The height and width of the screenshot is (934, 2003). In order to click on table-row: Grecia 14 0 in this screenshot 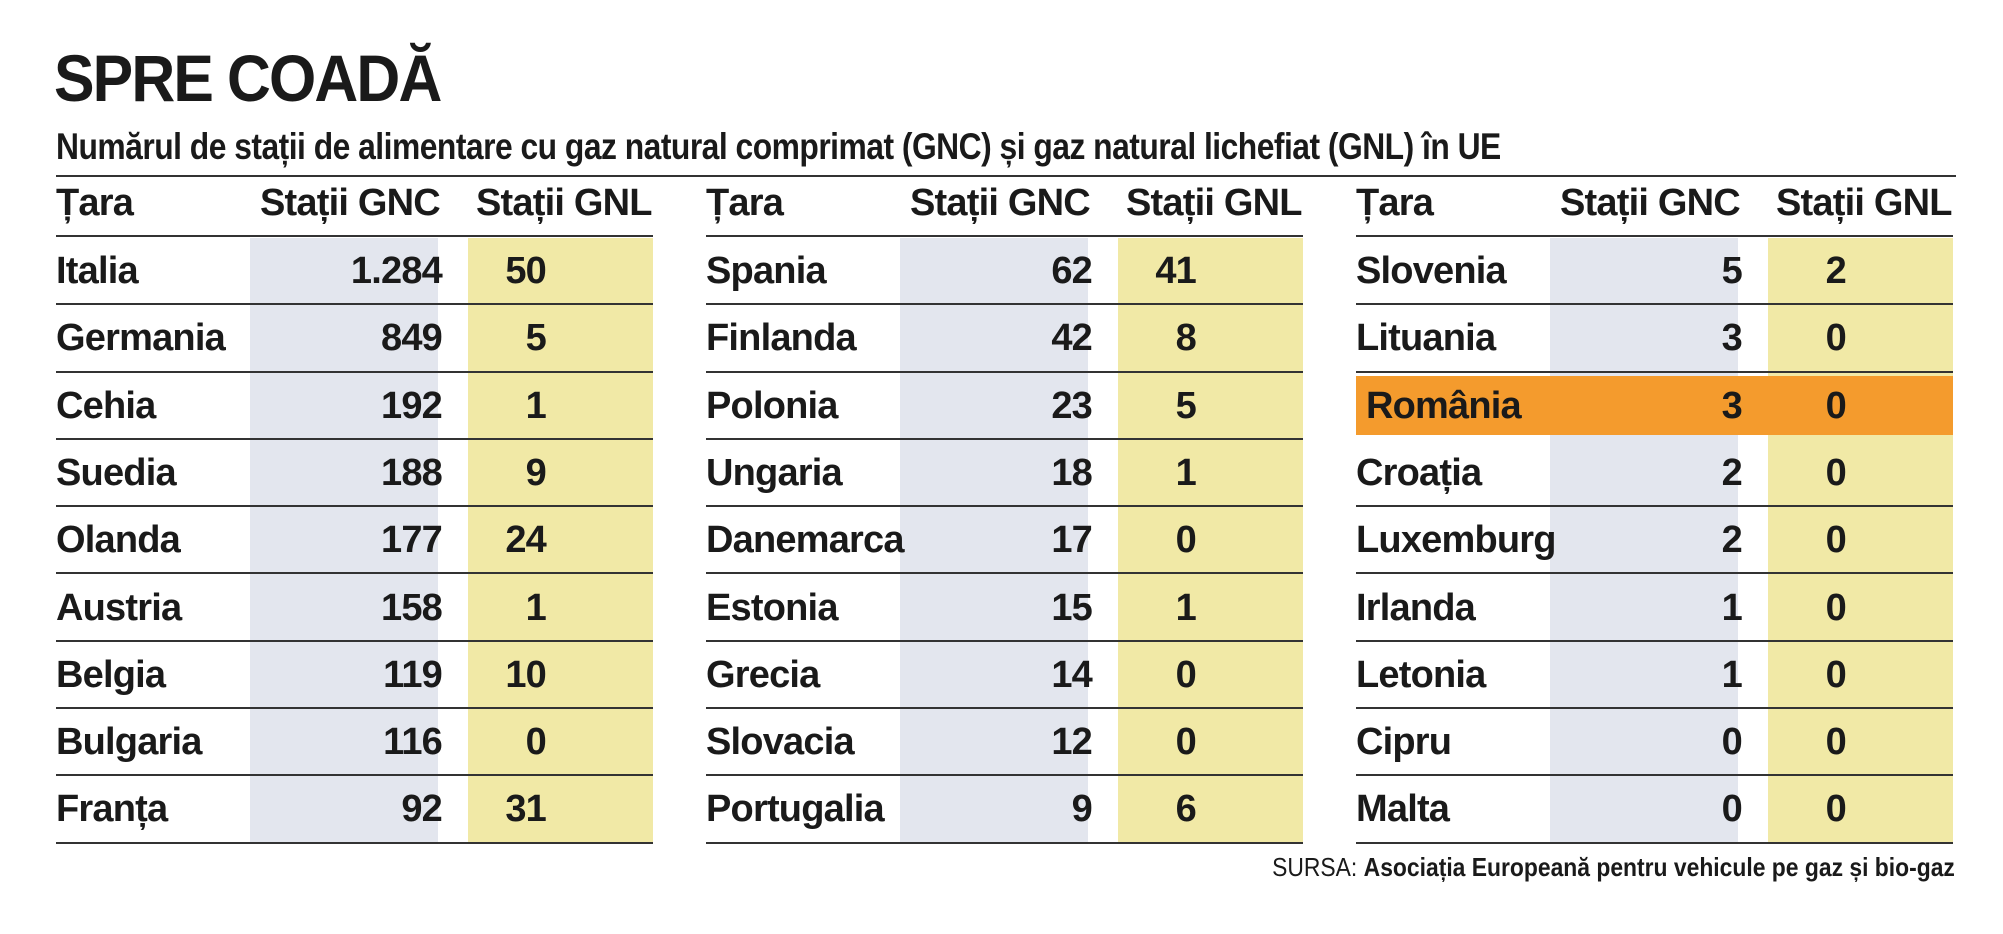, I will do `click(1004, 676)`.